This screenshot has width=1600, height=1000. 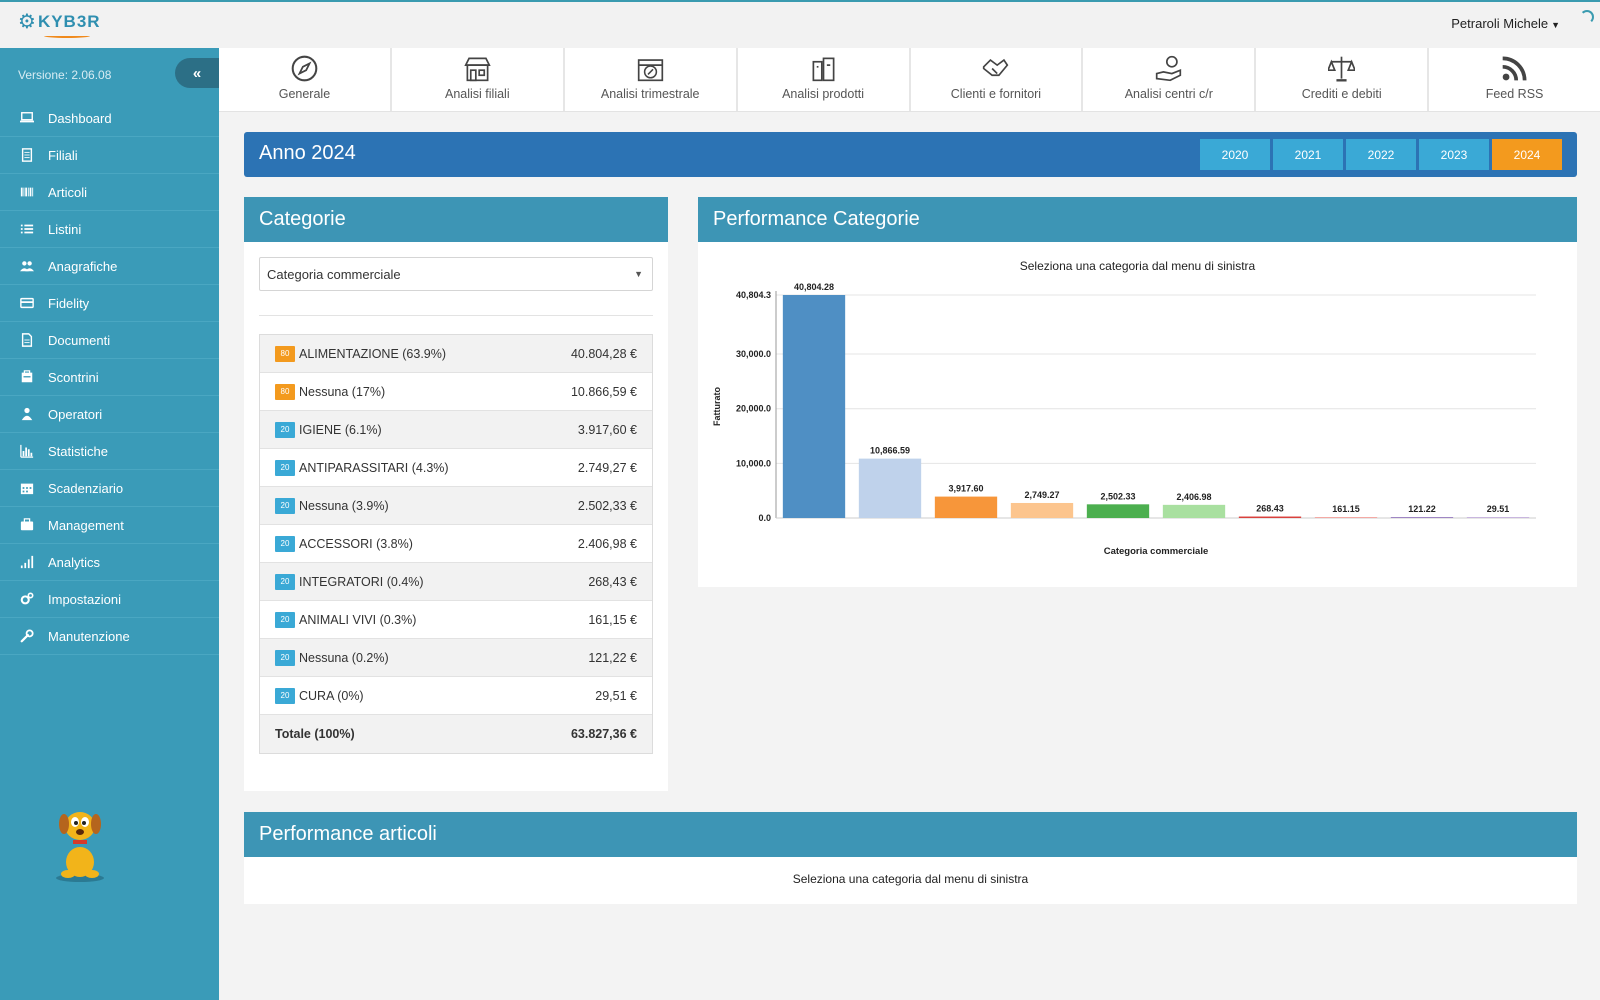 I want to click on tab-label: Crediti e debiti, so click(x=1341, y=94).